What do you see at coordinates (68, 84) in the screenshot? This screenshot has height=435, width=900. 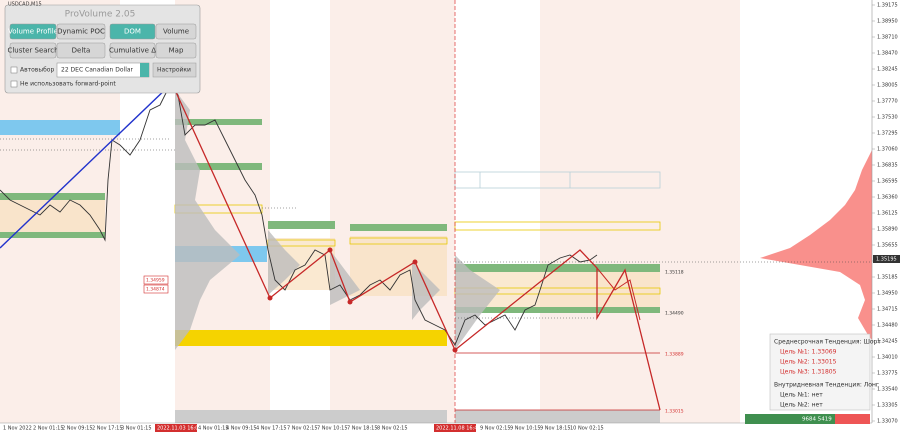 I see `forward-point-label: Не использовать forward-point` at bounding box center [68, 84].